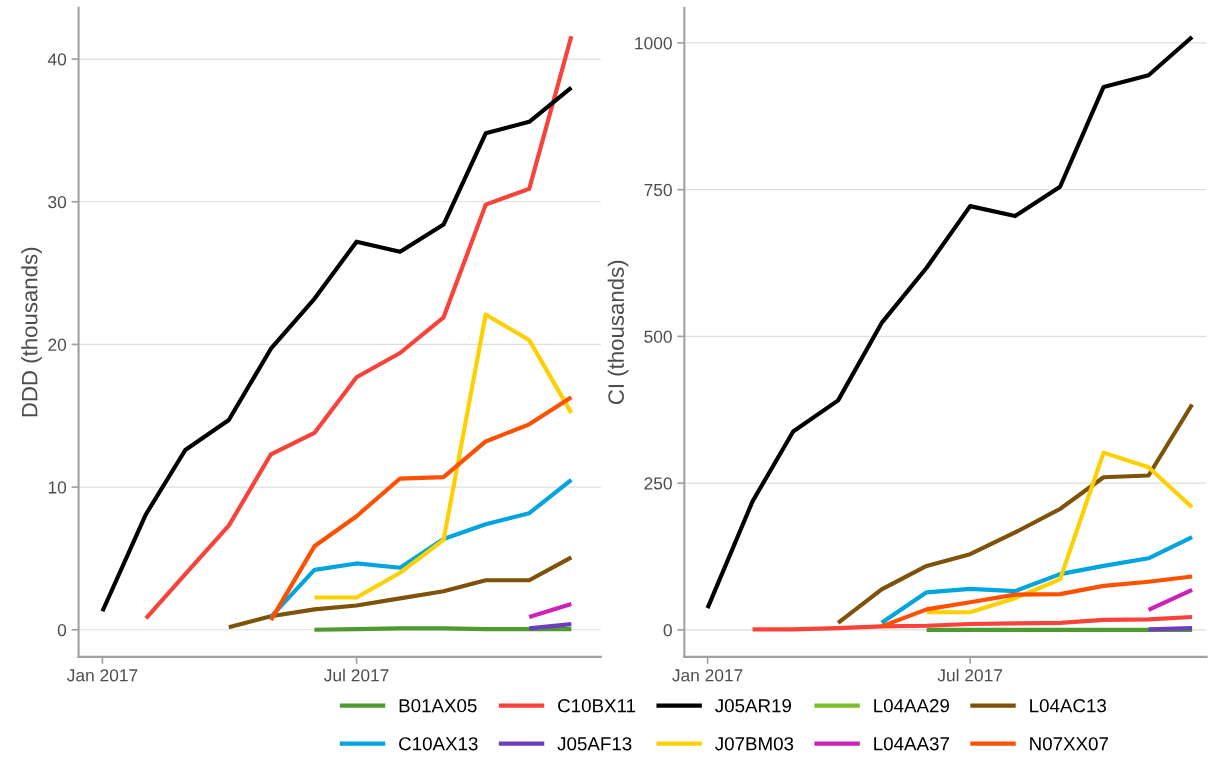  I want to click on legend-label: L04AA37, so click(911, 744).